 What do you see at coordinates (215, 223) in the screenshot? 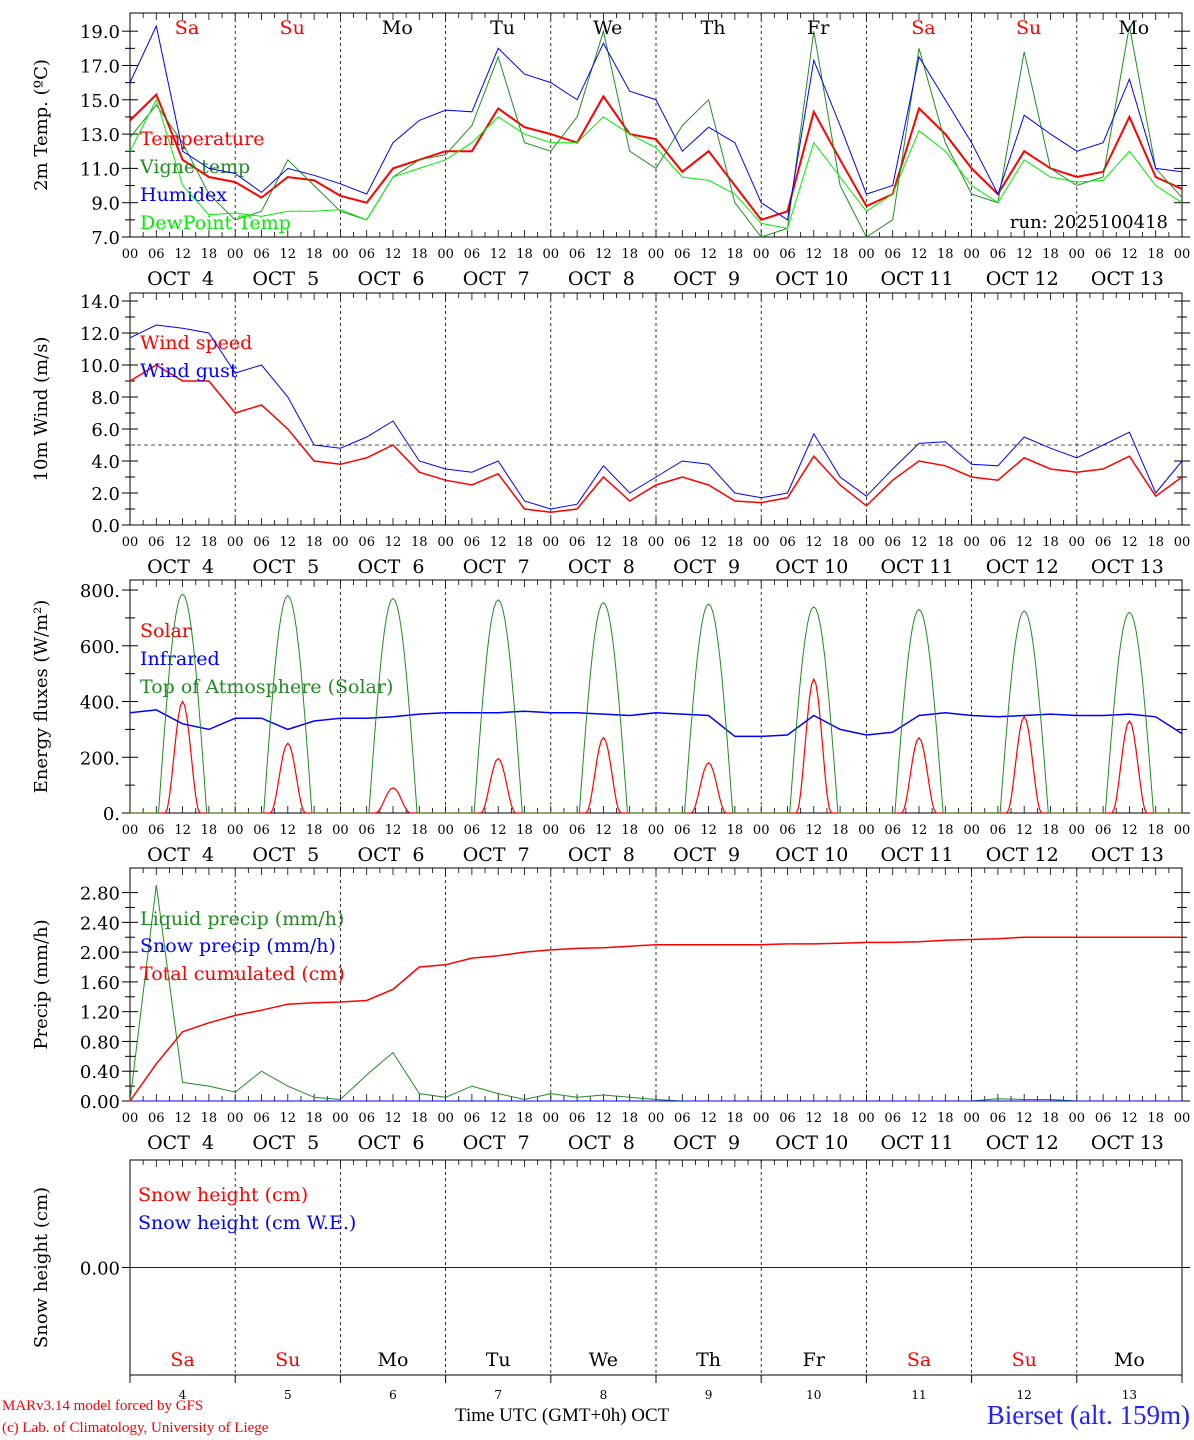
I see `legend-entry: DewPoint Temp` at bounding box center [215, 223].